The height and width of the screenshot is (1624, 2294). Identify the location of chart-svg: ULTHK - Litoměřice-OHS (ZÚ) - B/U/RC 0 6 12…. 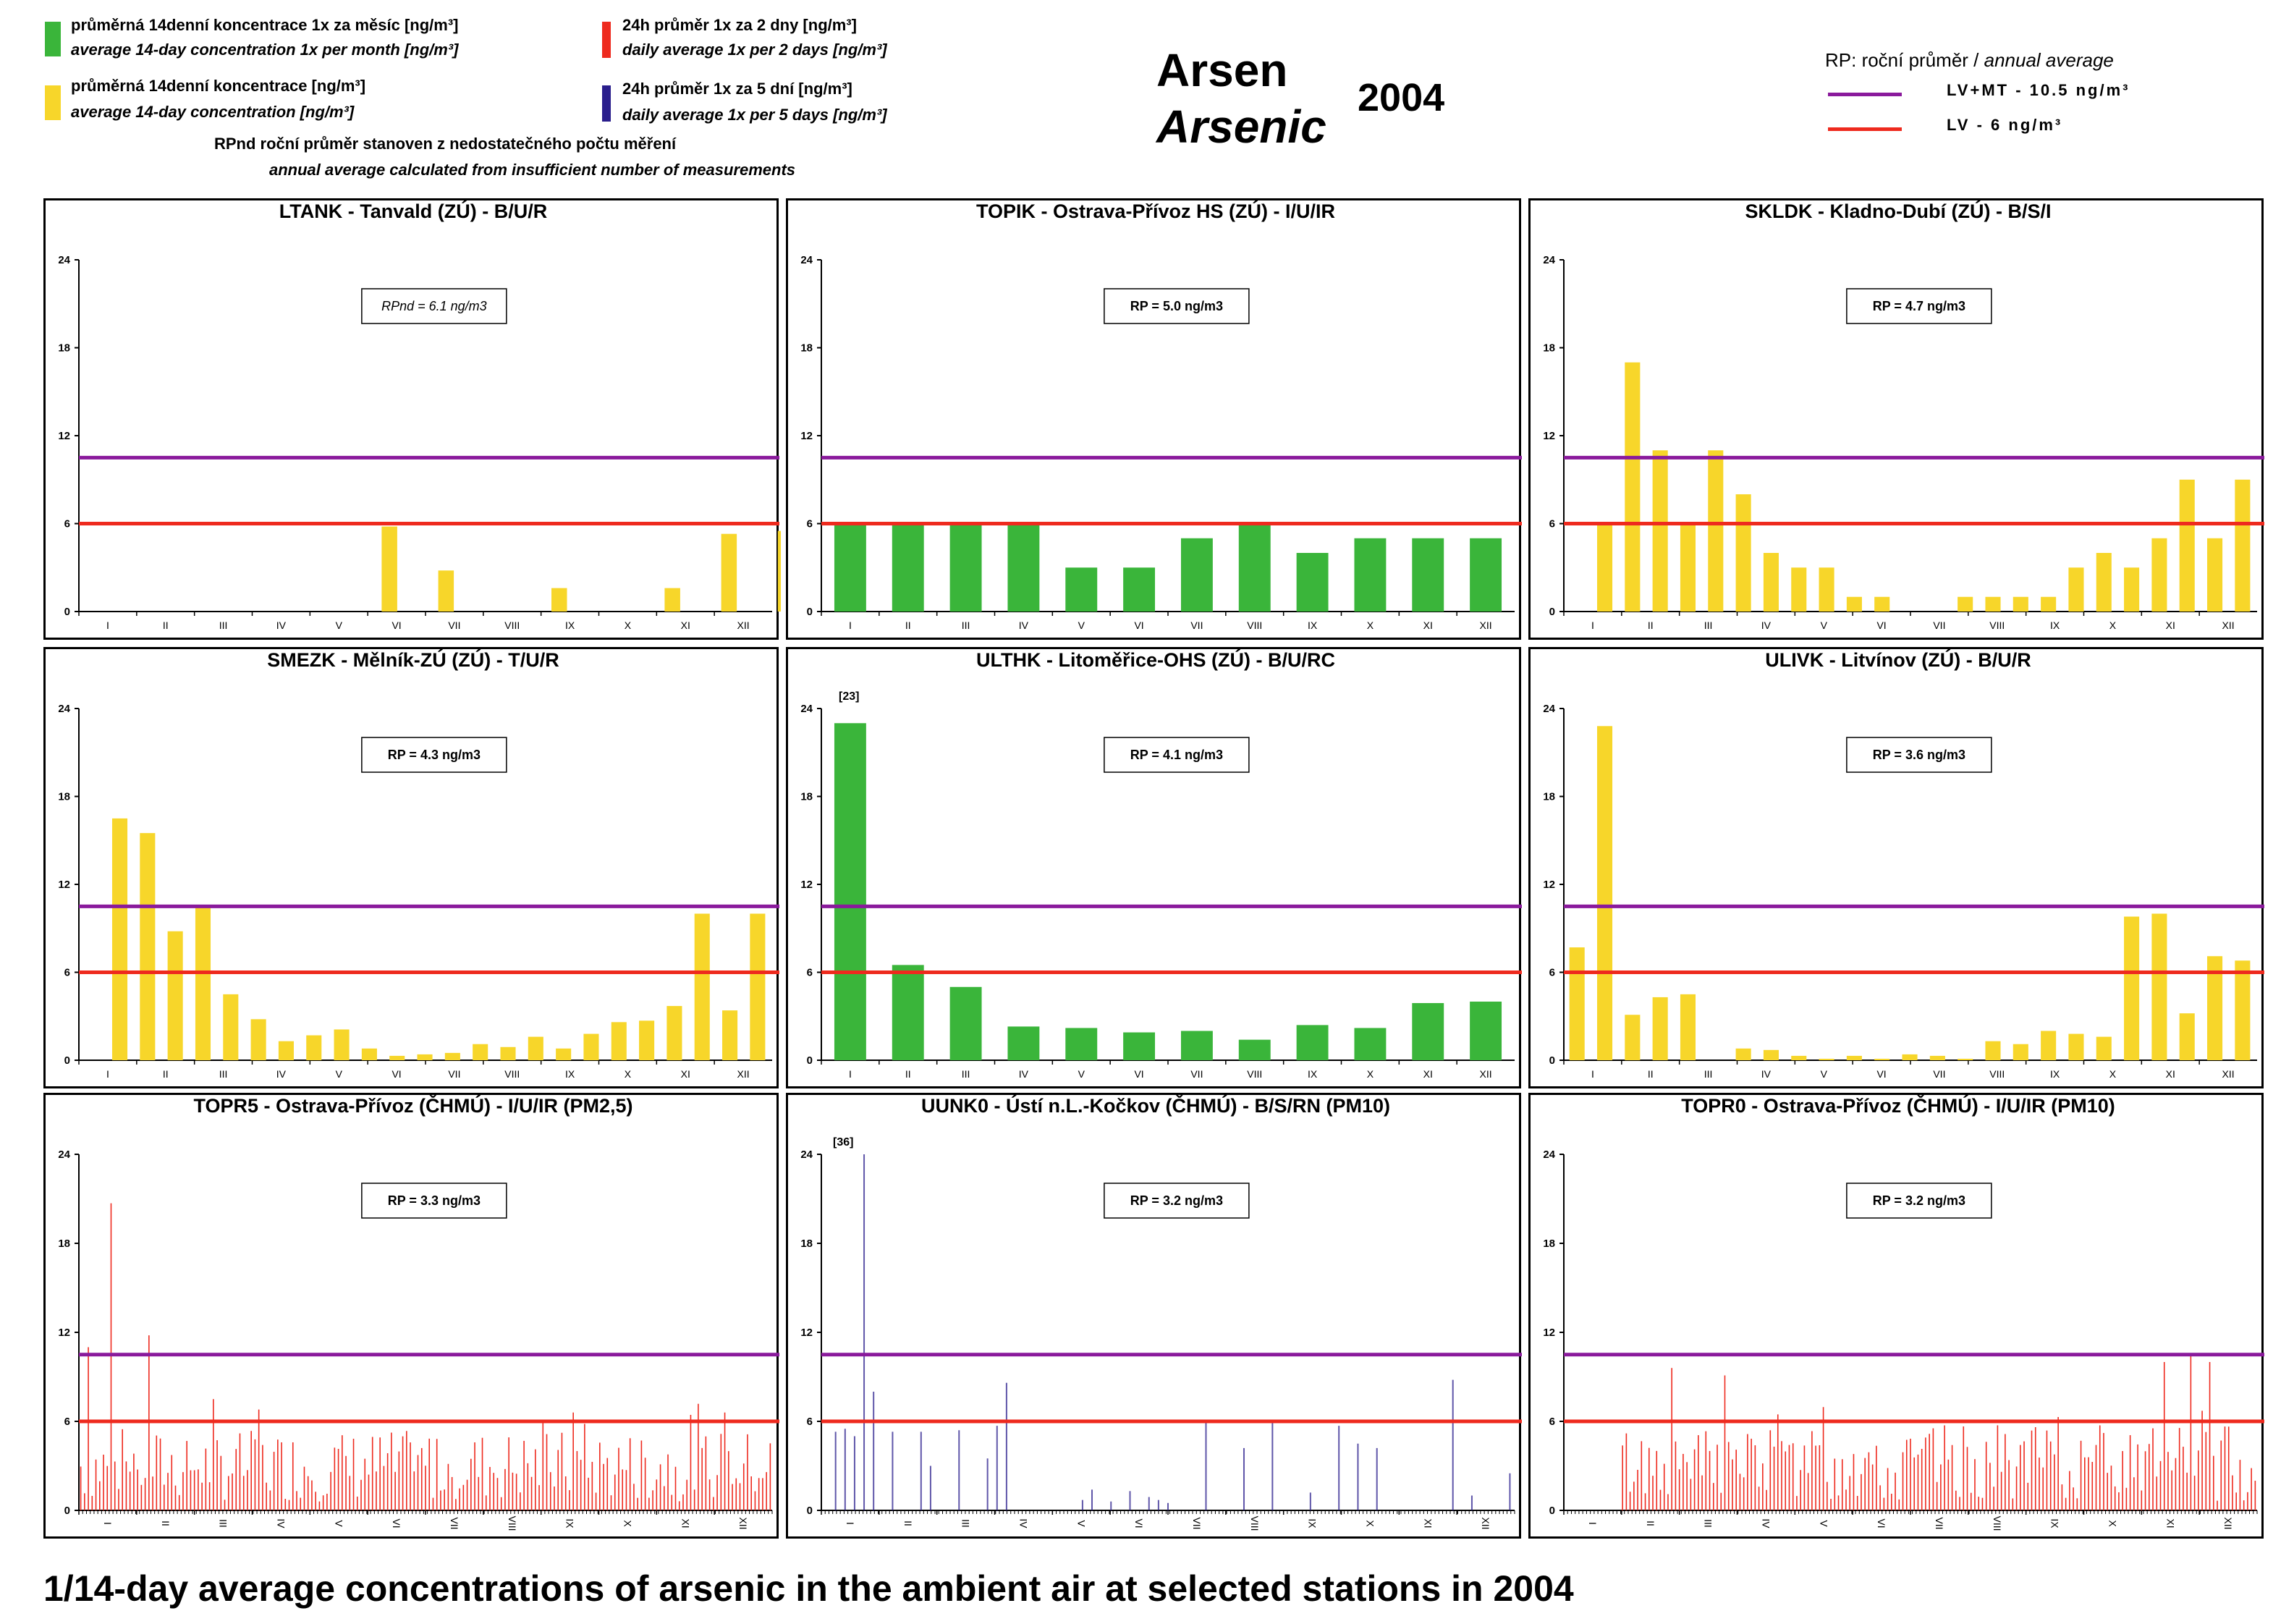
(1161, 864).